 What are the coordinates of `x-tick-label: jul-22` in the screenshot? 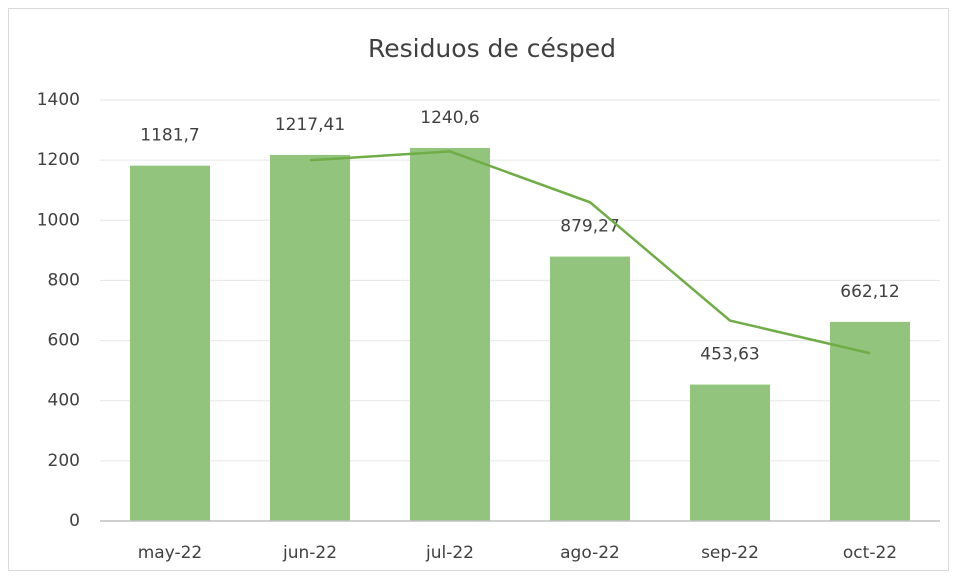 It's located at (449, 553).